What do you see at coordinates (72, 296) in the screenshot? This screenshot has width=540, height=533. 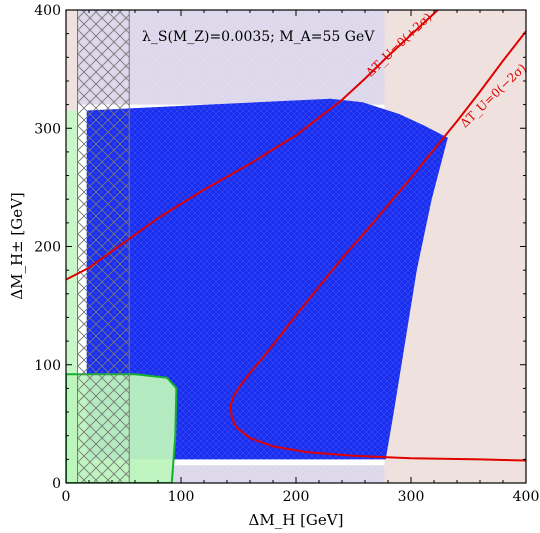 I see `left-green-strip-region` at bounding box center [72, 296].